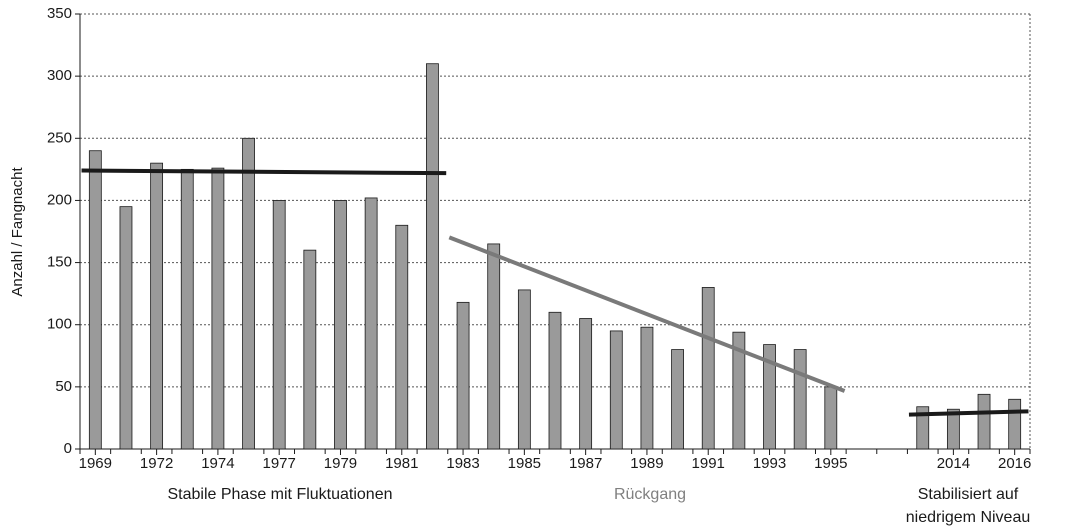 This screenshot has height=529, width=1071. Describe the element at coordinates (63, 386) in the screenshot. I see `y-tick-label: 50` at that location.